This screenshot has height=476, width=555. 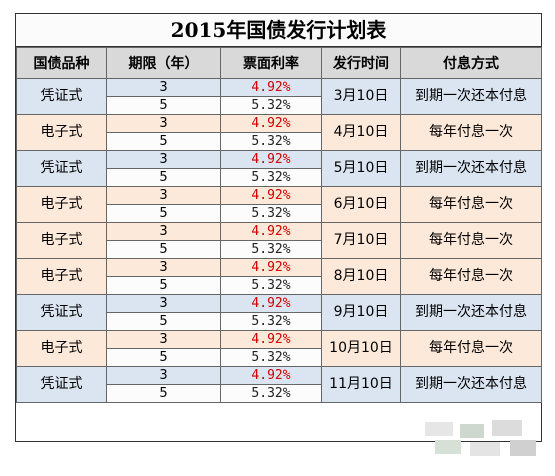 I want to click on header-interest-method: 付息方式, so click(x=471, y=63).